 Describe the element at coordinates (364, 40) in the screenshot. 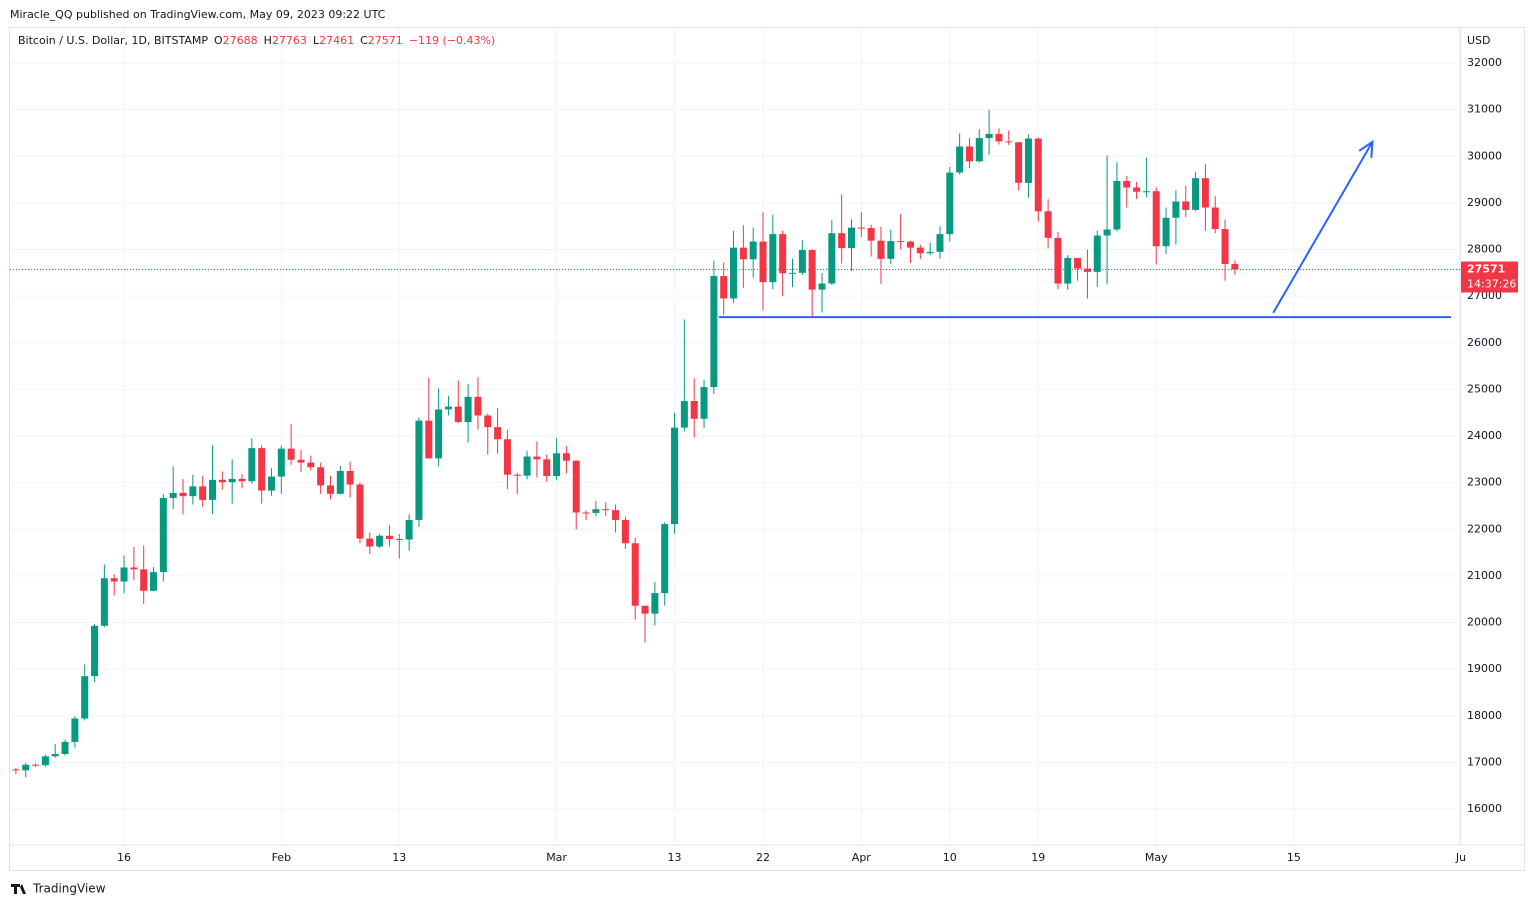

I see `ohlc-label: C` at that location.